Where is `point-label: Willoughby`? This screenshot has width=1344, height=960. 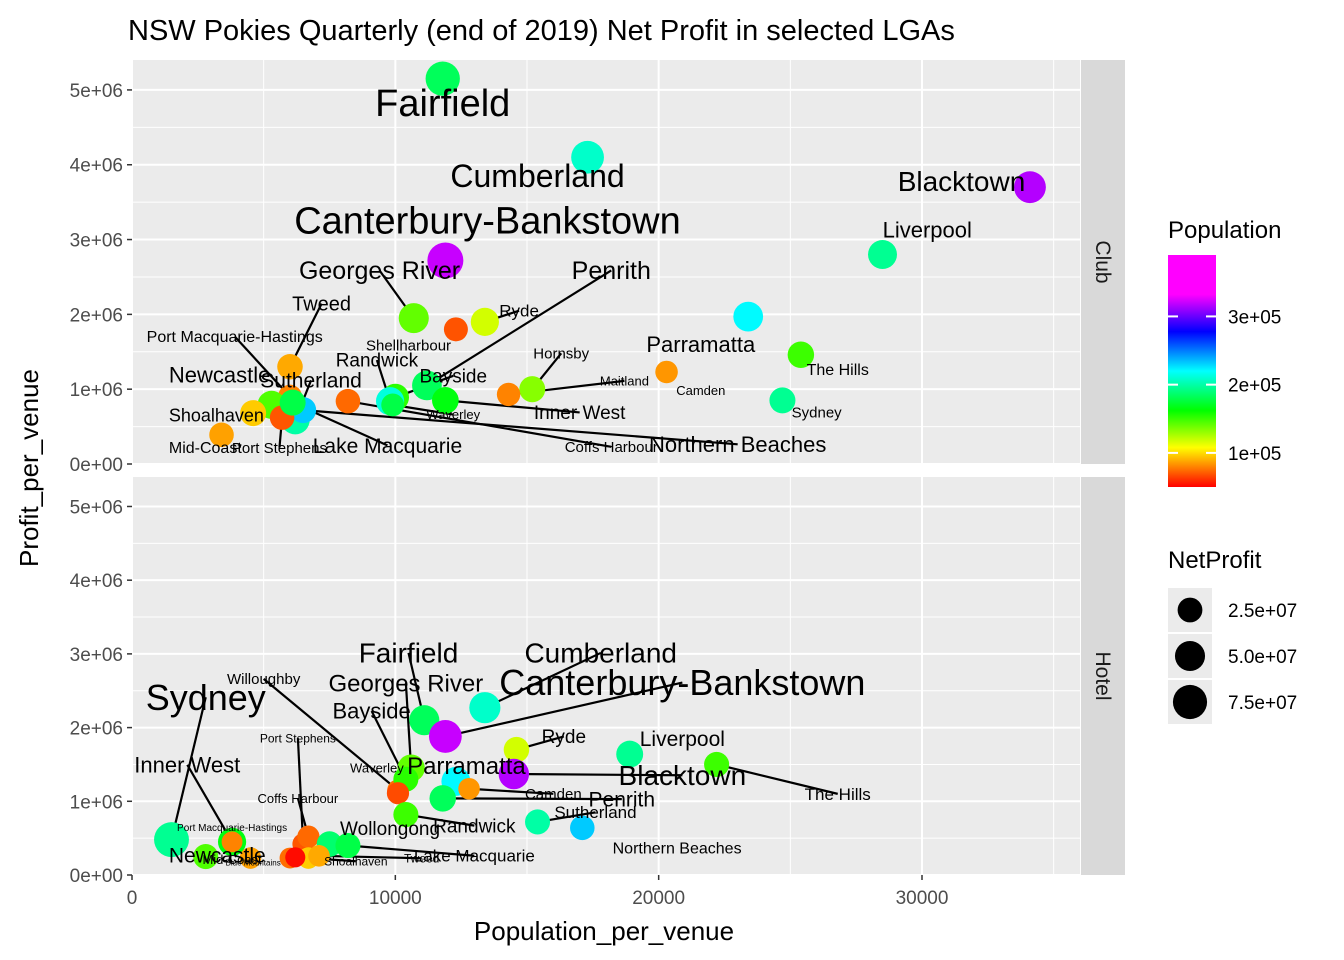 point-label: Willoughby is located at coordinates (264, 679).